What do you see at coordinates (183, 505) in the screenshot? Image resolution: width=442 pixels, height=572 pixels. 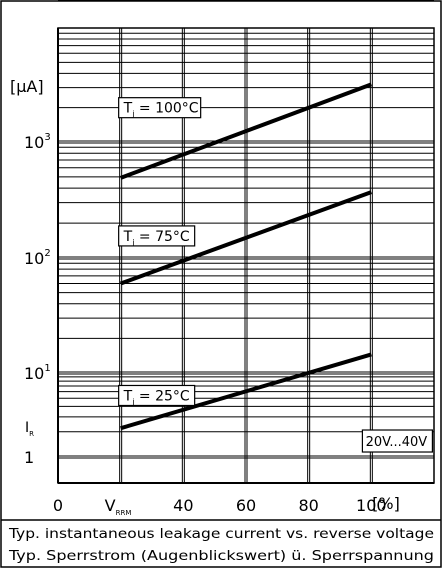 I see `x-tick-label: 40` at bounding box center [183, 505].